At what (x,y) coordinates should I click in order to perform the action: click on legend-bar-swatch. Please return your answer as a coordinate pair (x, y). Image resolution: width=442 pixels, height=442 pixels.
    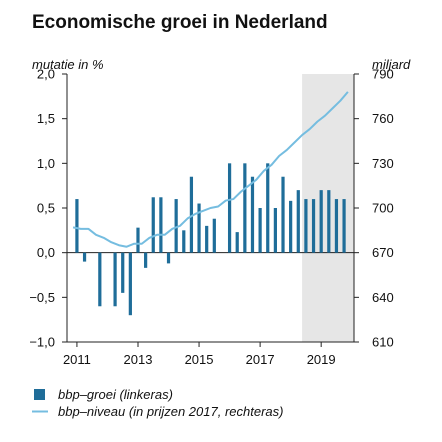
    Looking at the image, I should click on (39, 394).